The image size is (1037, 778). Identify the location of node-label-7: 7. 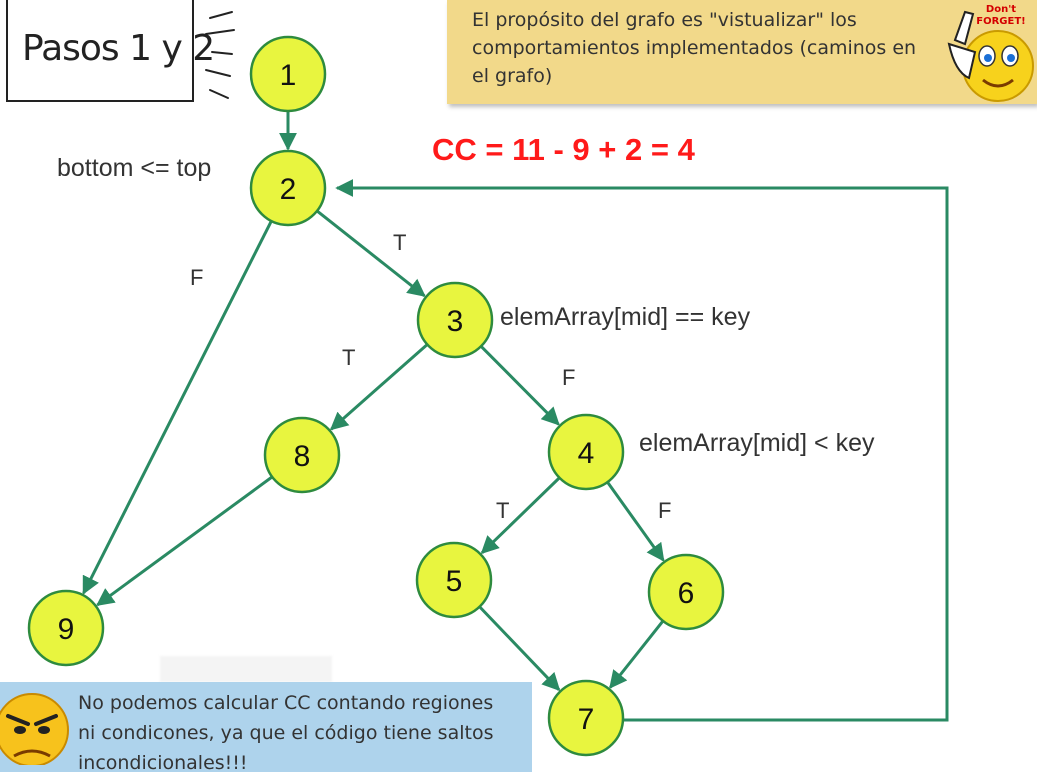
(586, 719).